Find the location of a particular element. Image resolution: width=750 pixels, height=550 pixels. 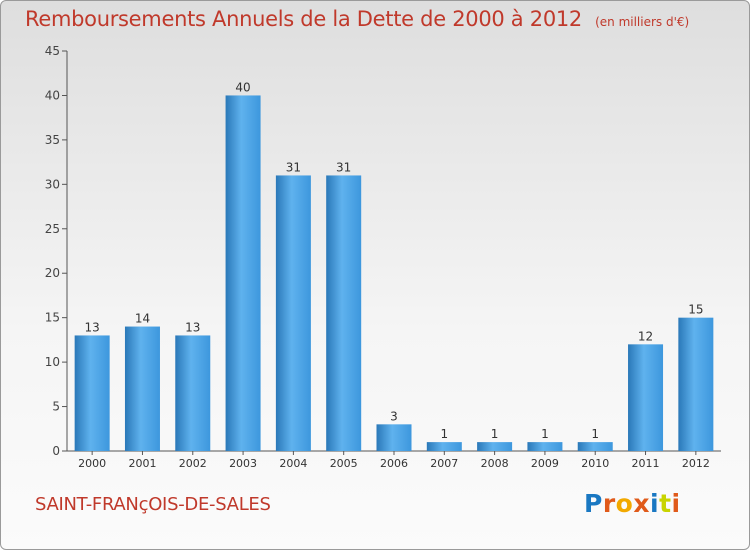

bar-2007 is located at coordinates (444, 446).